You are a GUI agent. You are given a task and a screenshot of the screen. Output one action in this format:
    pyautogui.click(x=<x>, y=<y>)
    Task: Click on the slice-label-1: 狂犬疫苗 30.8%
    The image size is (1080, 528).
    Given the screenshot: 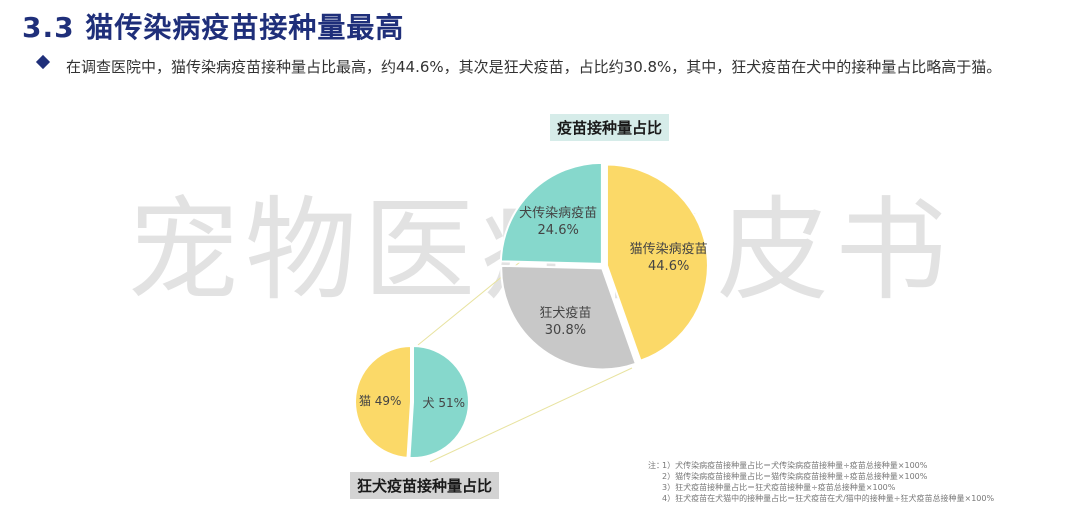 What is the action you would take?
    pyautogui.click(x=565, y=321)
    